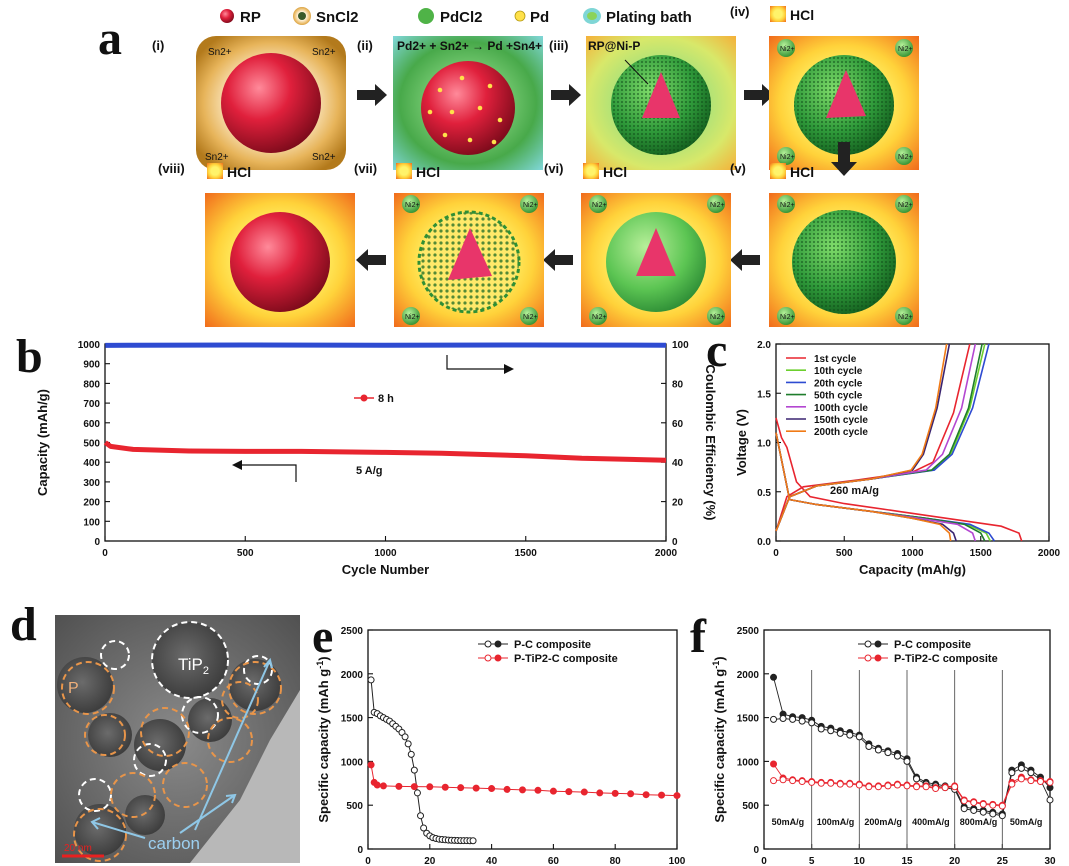  I want to click on y-tick-label: 800, so click(91, 384).